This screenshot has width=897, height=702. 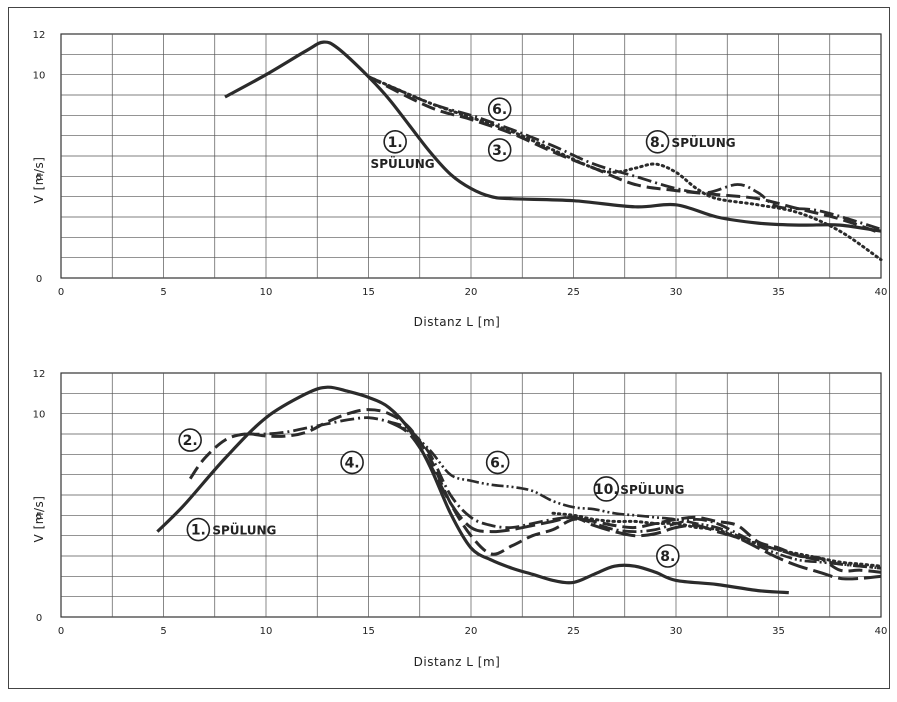 What do you see at coordinates (717, 539) in the screenshot?
I see `series-line-10-bottom` at bounding box center [717, 539].